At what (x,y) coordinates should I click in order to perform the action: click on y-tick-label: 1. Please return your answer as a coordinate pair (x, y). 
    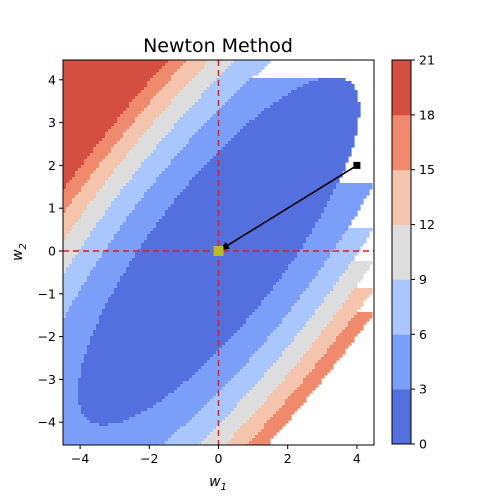
    Looking at the image, I should click on (52, 208).